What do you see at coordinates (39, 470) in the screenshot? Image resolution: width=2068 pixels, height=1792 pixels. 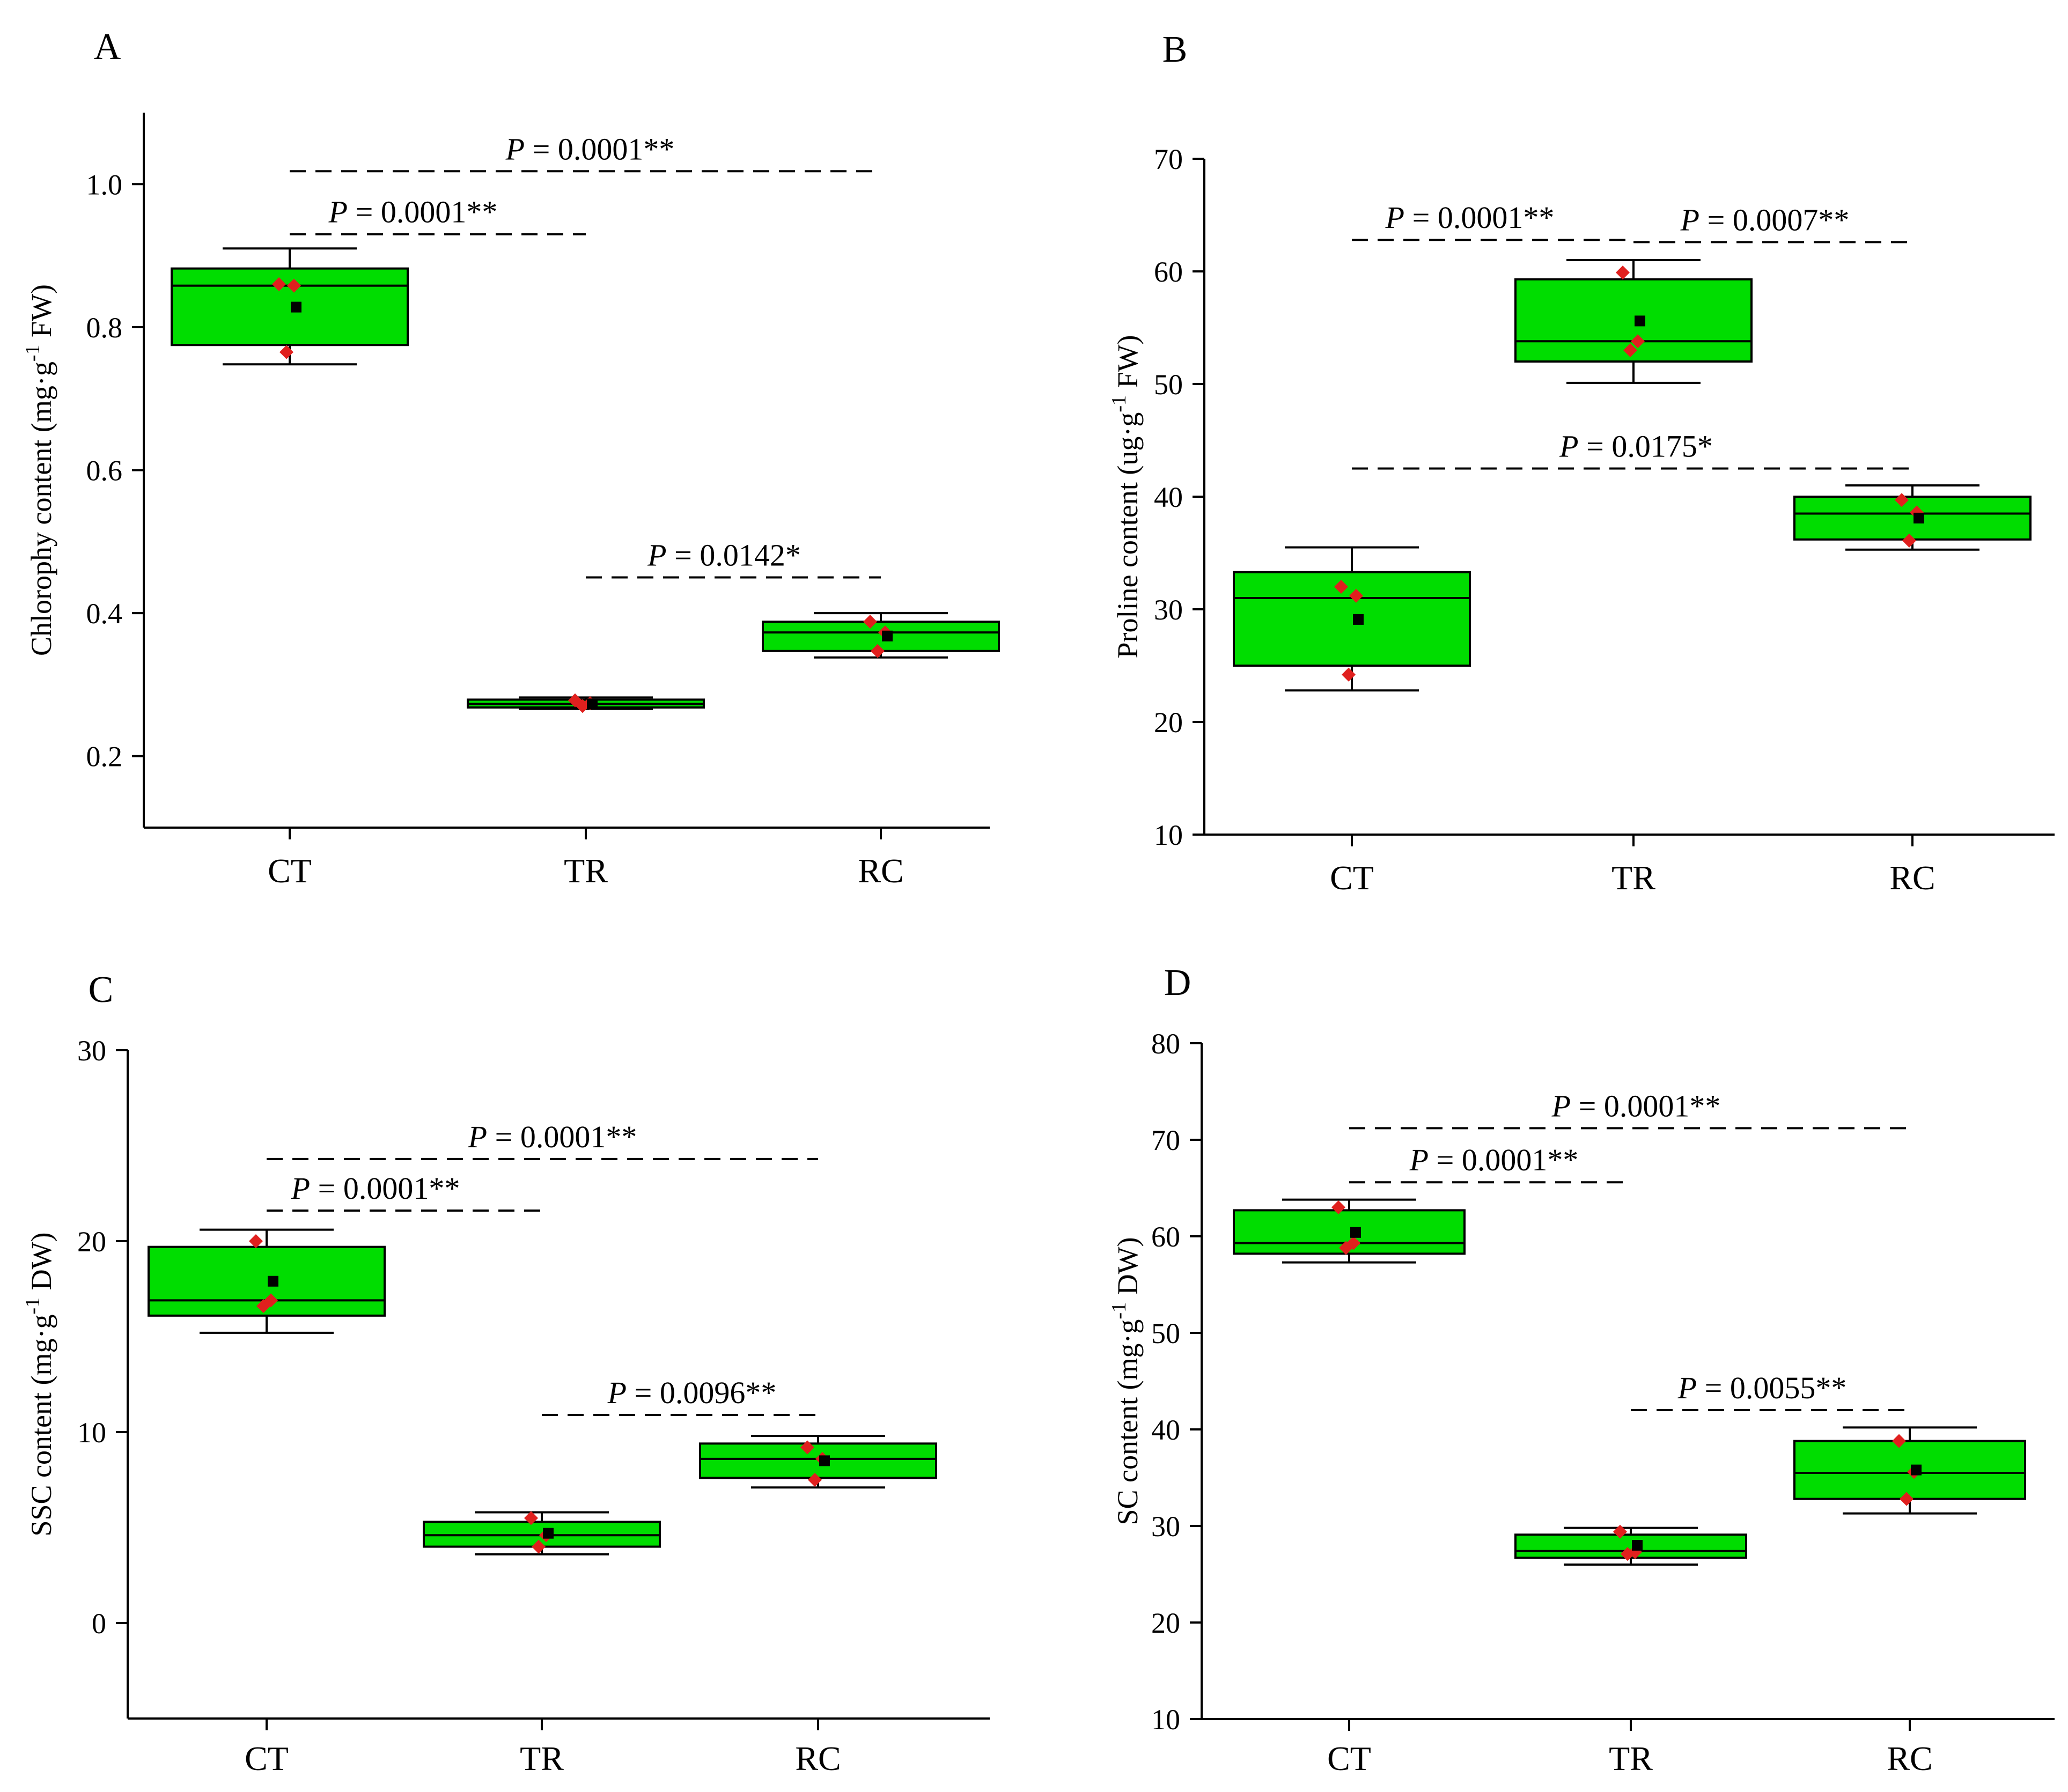 I see `y-axis-title: Chlorophy content (mg·g-1 FW)` at bounding box center [39, 470].